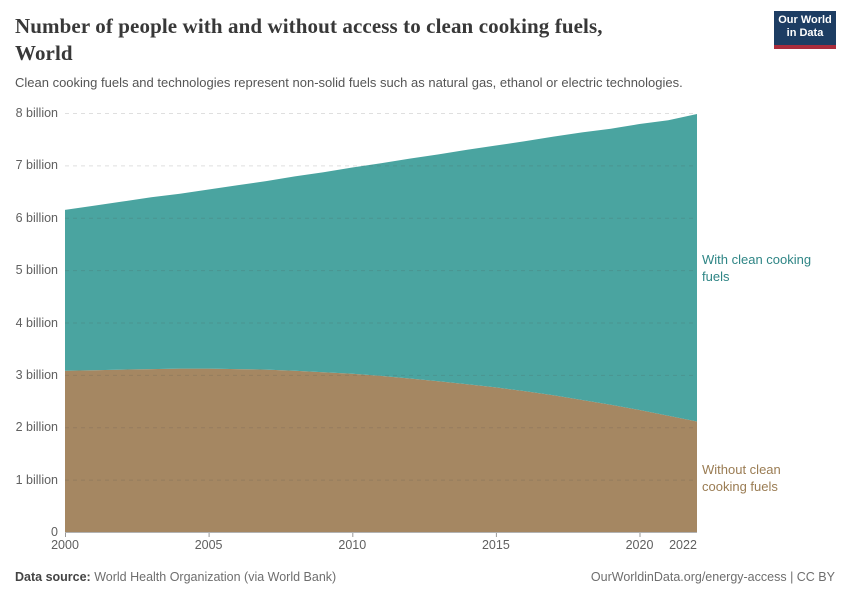 The height and width of the screenshot is (600, 850). Describe the element at coordinates (36, 113) in the screenshot. I see `y-tick-label: 8 billion` at that location.